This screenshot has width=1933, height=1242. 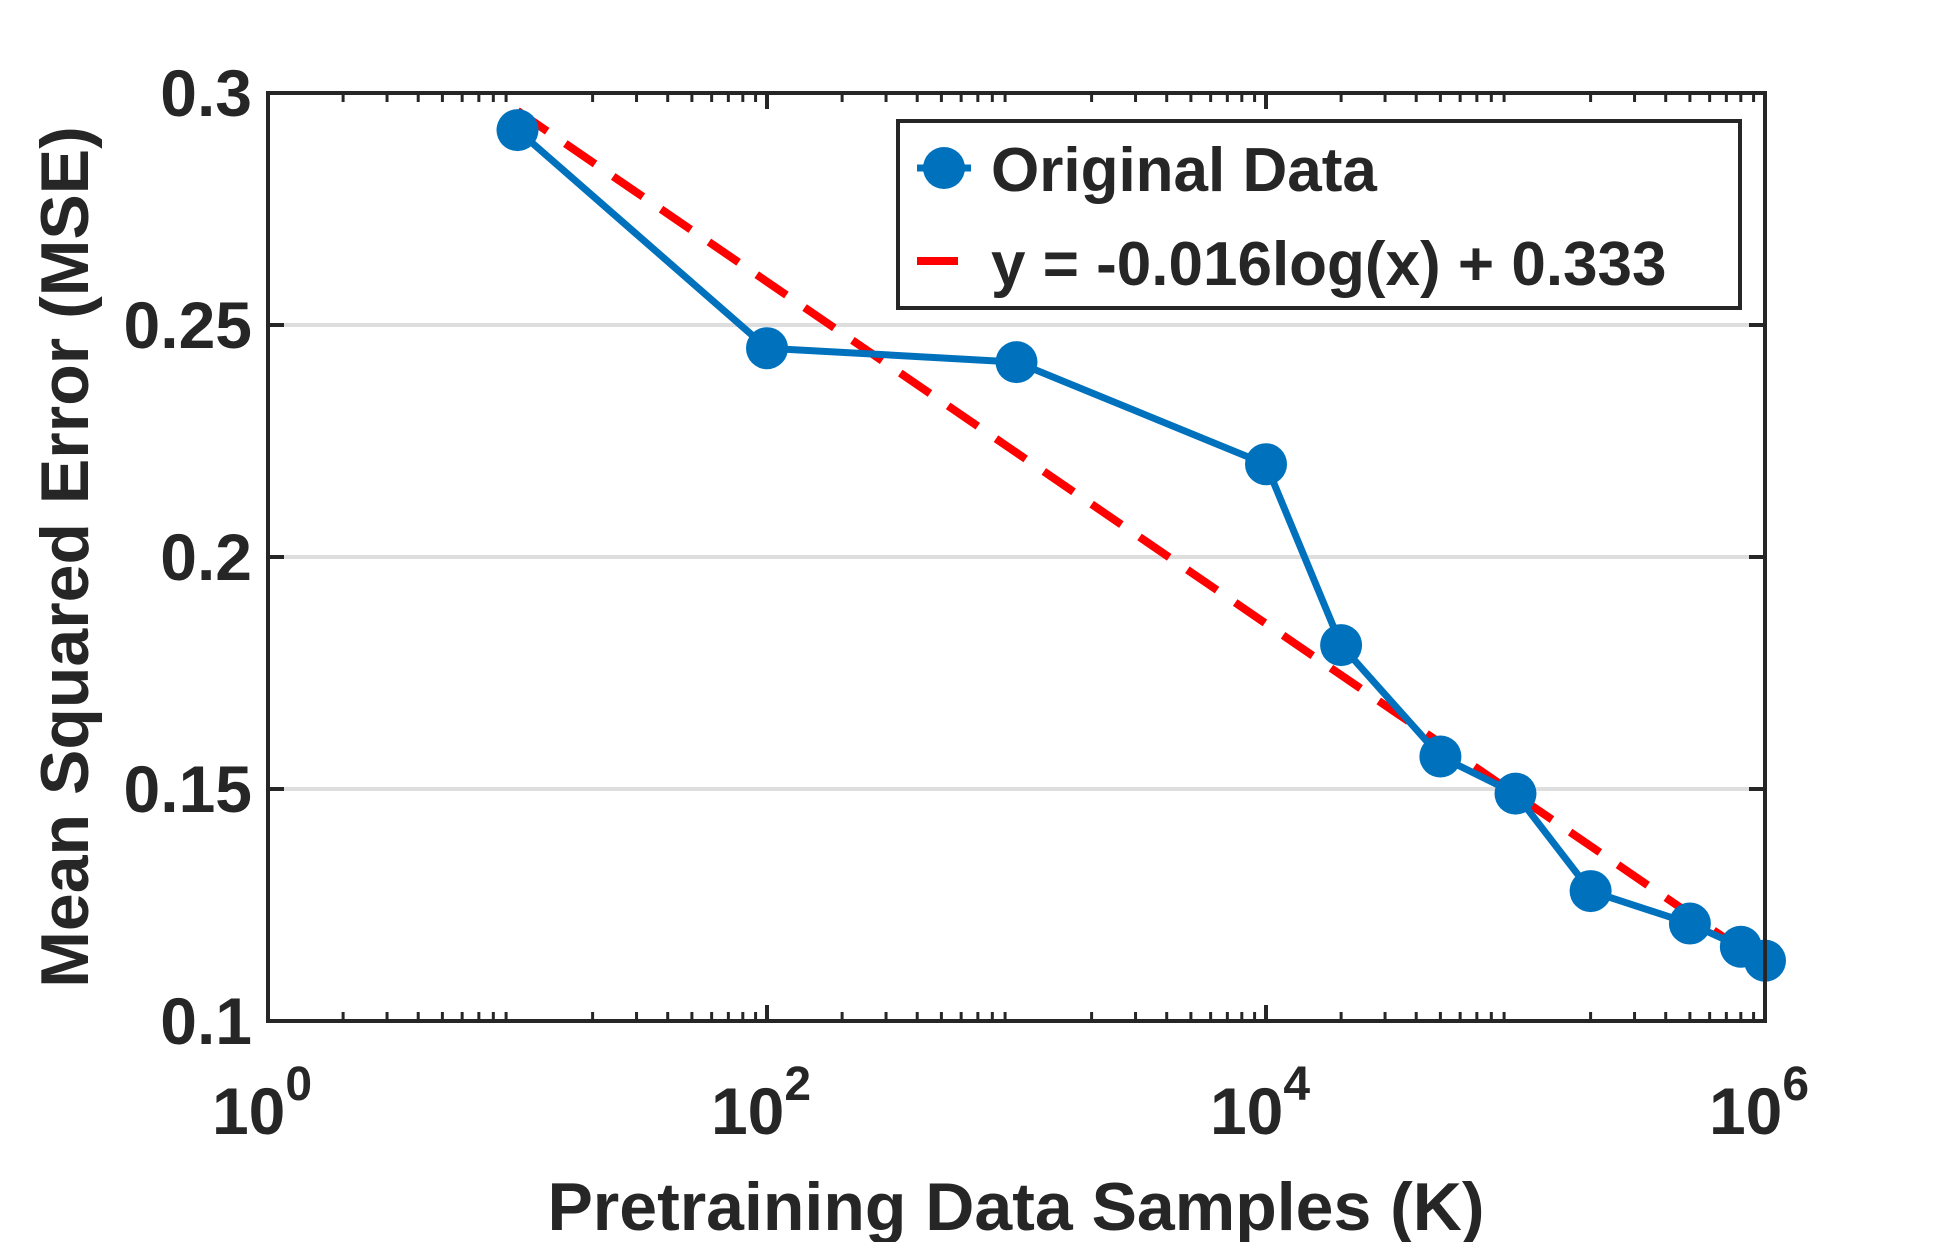 I want to click on legend-marker-original-data, so click(x=944, y=168).